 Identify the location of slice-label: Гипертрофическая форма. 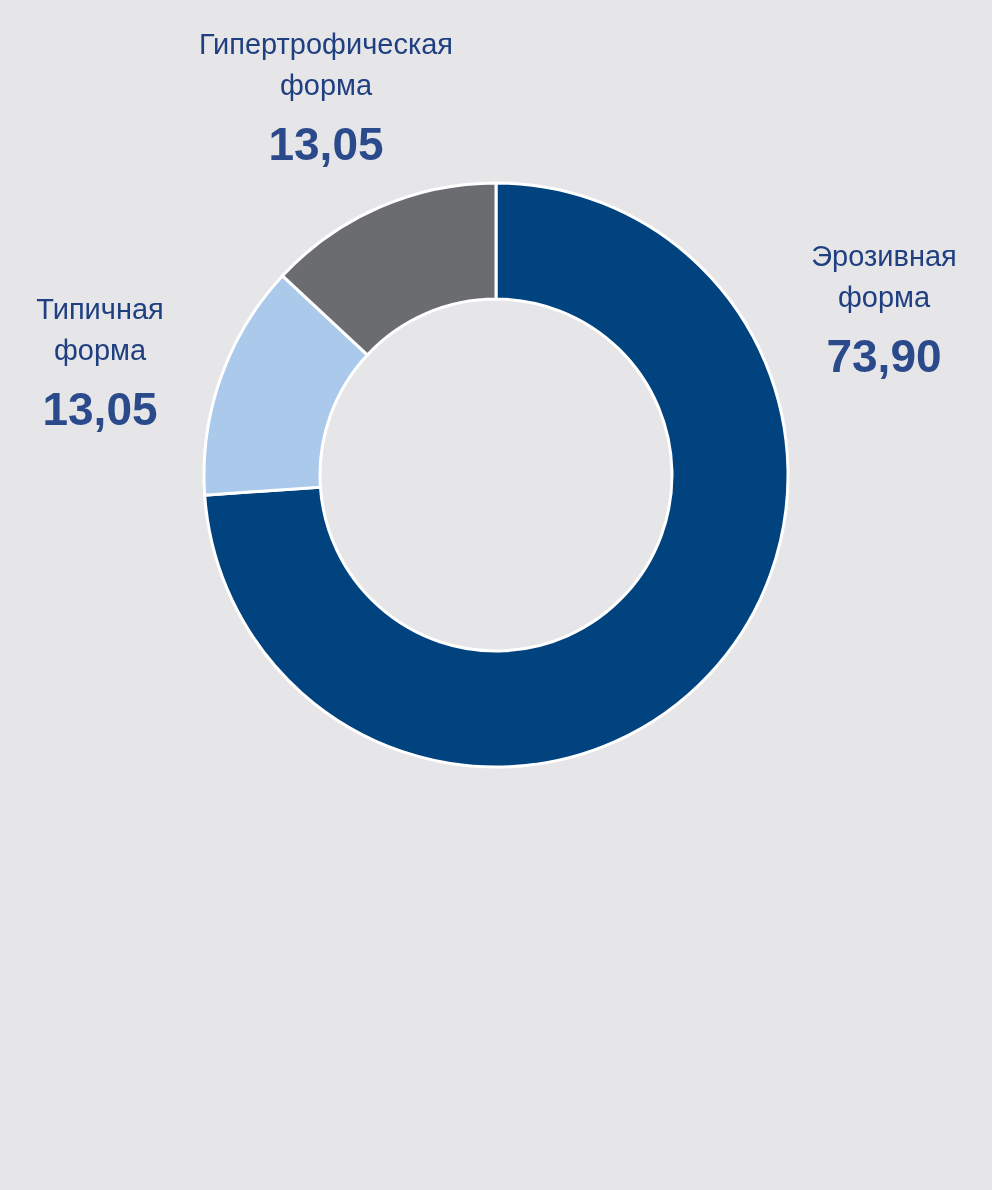
(326, 64).